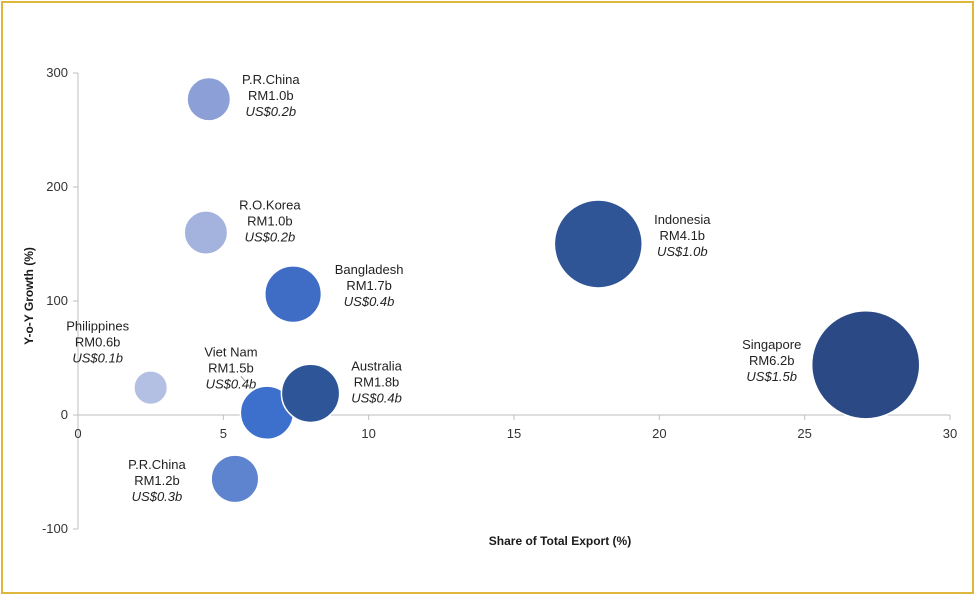 Image resolution: width=979 pixels, height=598 pixels. I want to click on bubble-label-usd: US$0.3b, so click(157, 496).